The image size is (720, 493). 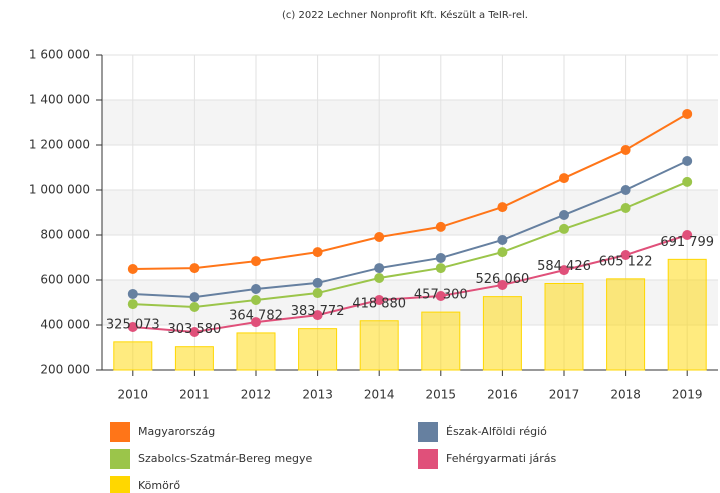 I want to click on x-tick-label: 2014, so click(x=379, y=395).